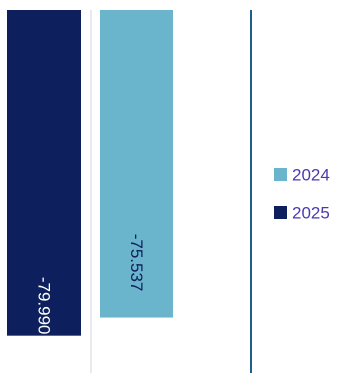  I want to click on data-labels-layer: -79.990 -75.537, so click(91, 284).